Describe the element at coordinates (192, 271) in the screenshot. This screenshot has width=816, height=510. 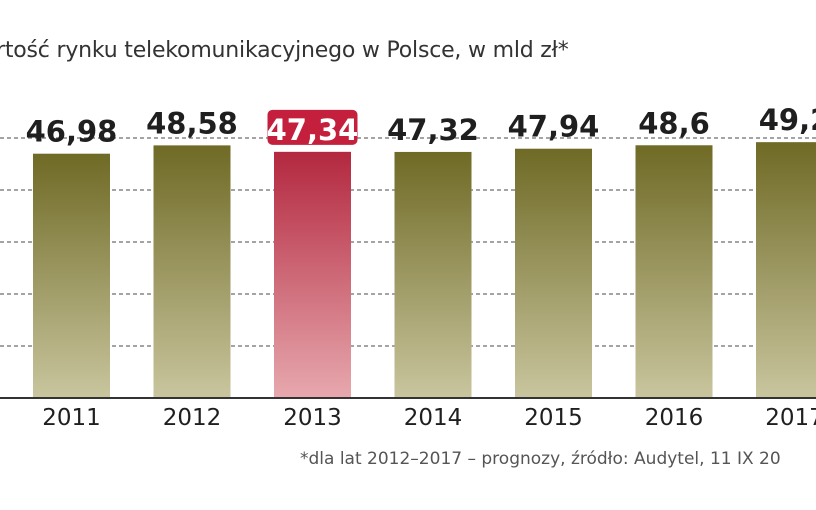
I see `bar-2012` at that location.